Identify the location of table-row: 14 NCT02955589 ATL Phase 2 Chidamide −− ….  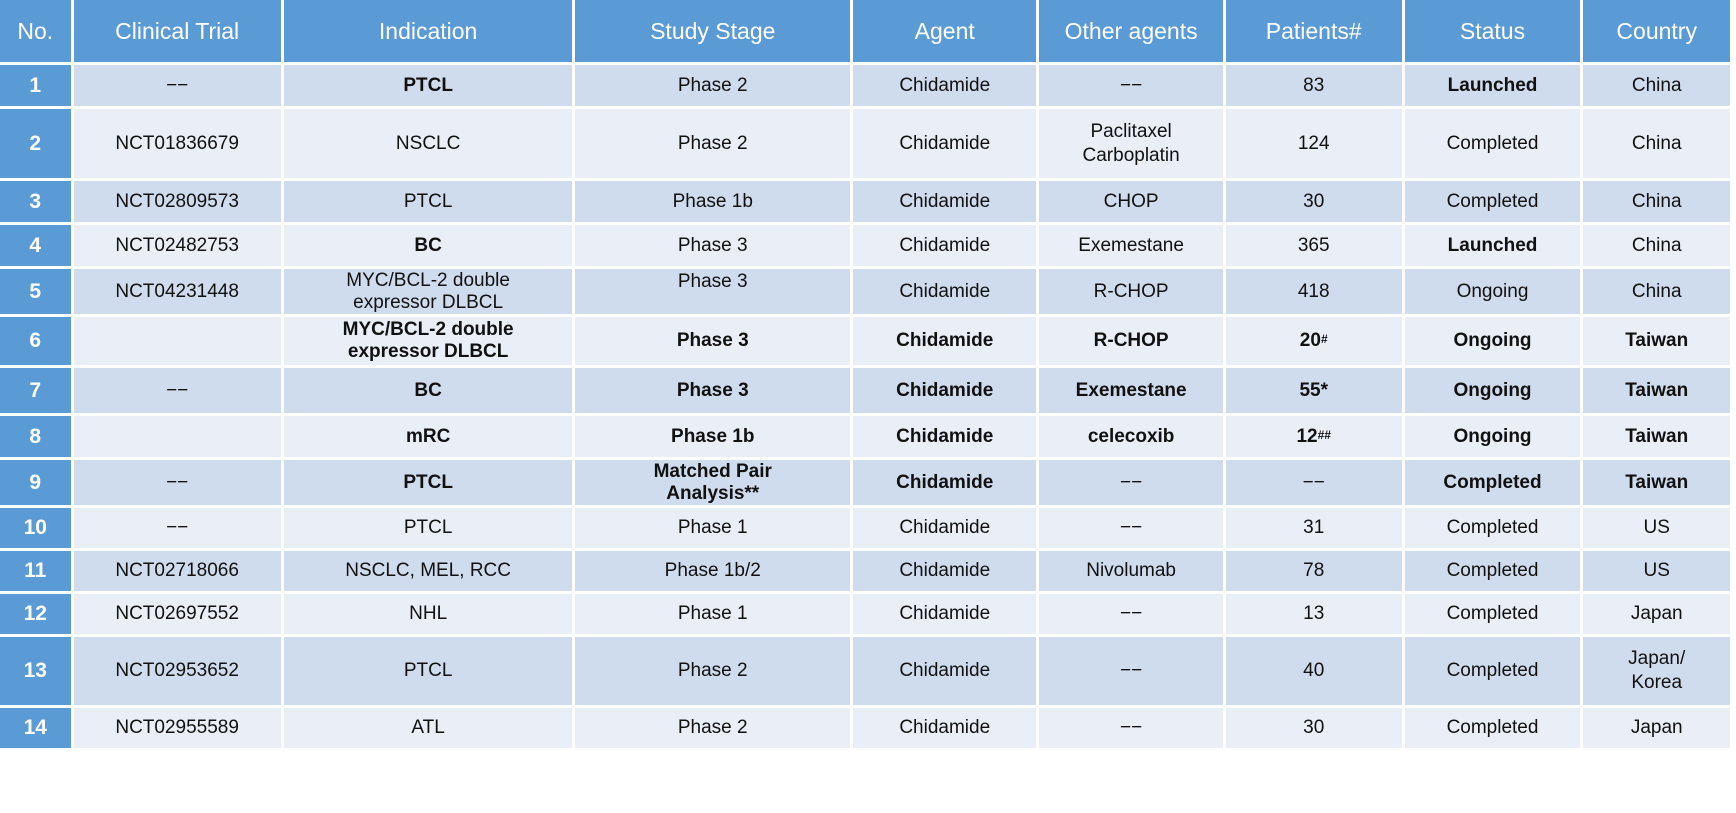
(865, 728).